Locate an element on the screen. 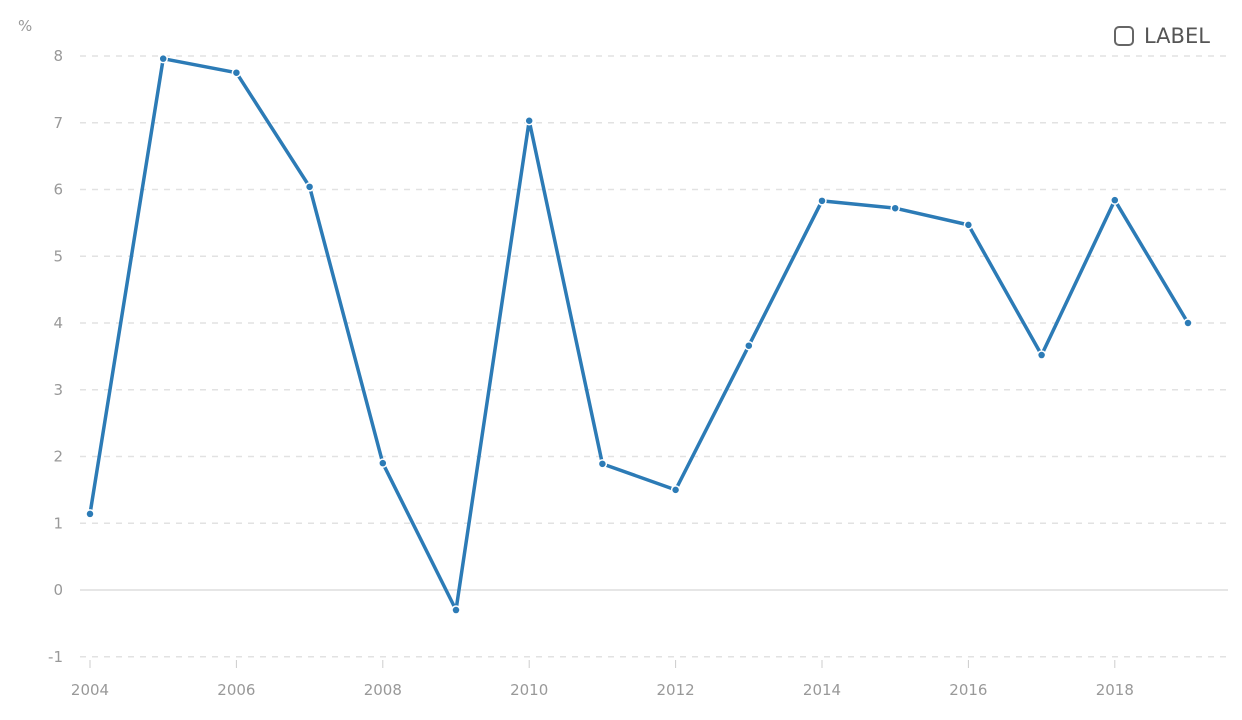 The width and height of the screenshot is (1242, 720). y-tick-label: 8 is located at coordinates (58, 56).